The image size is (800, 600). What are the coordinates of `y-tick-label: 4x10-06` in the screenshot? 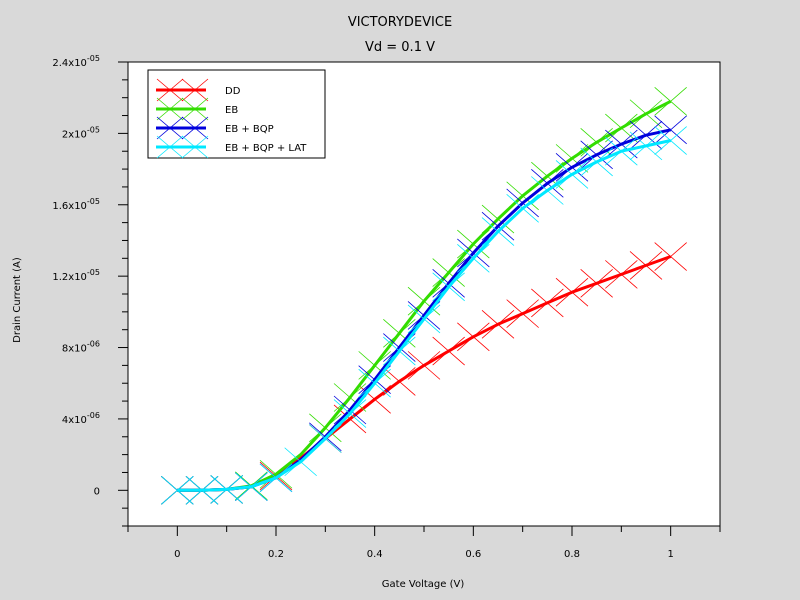 It's located at (81, 418).